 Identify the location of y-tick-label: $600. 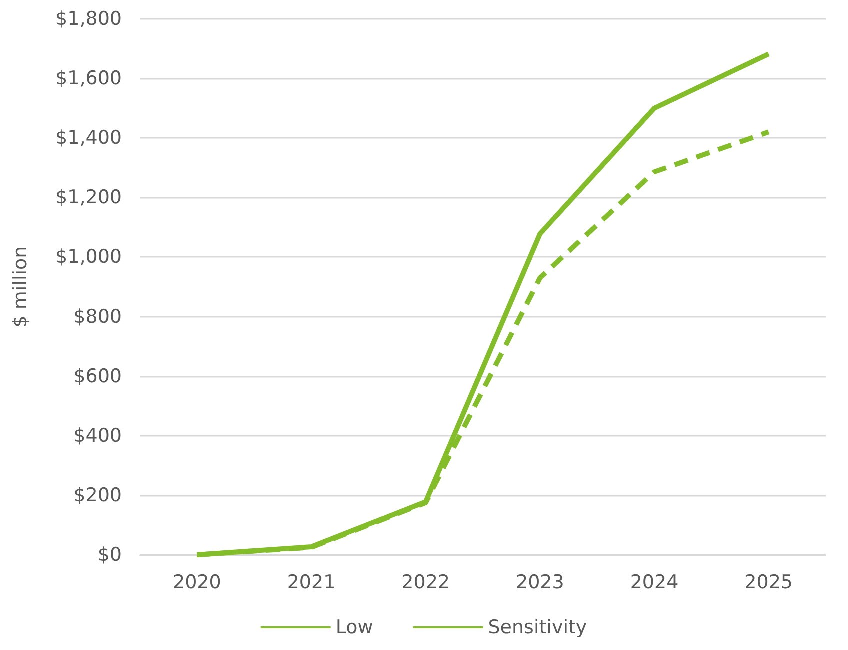
(98, 376).